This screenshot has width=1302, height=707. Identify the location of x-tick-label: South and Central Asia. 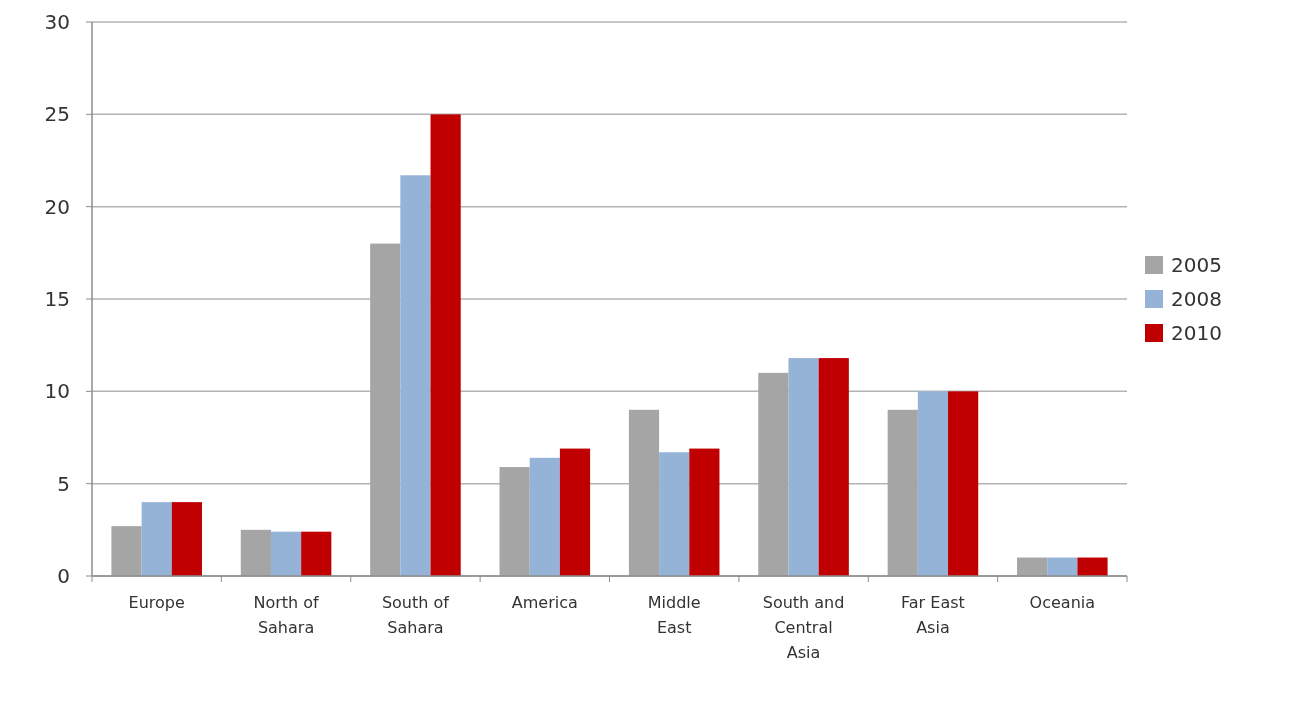
(803, 627).